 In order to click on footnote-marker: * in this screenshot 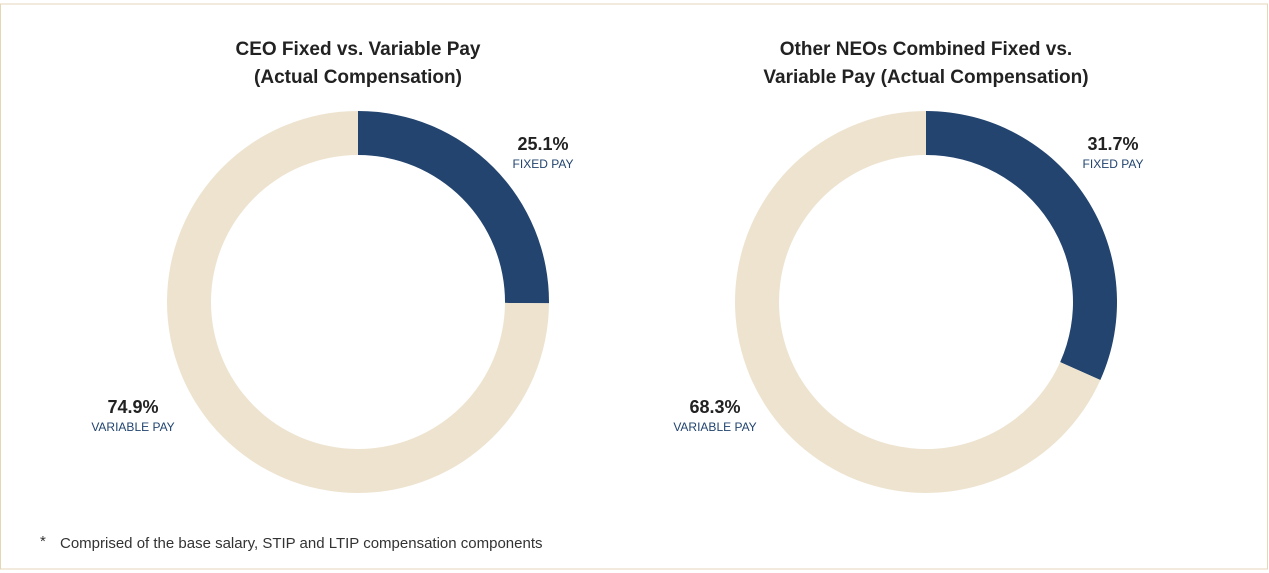, I will do `click(43, 541)`.